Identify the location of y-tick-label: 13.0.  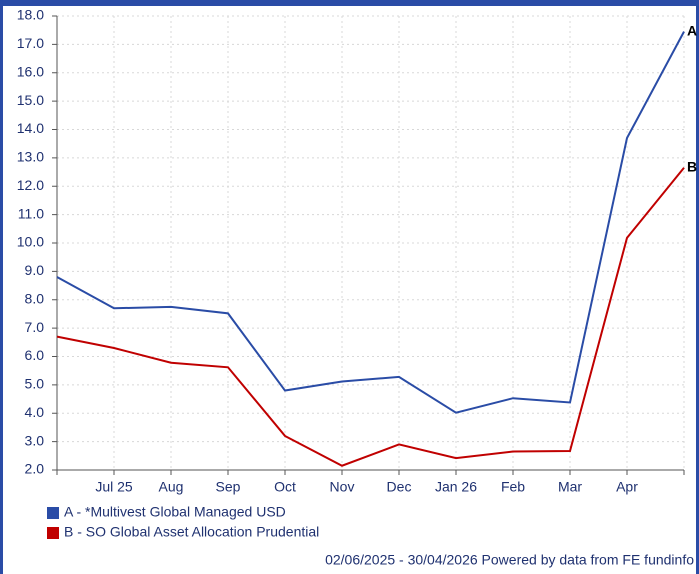
(30, 157).